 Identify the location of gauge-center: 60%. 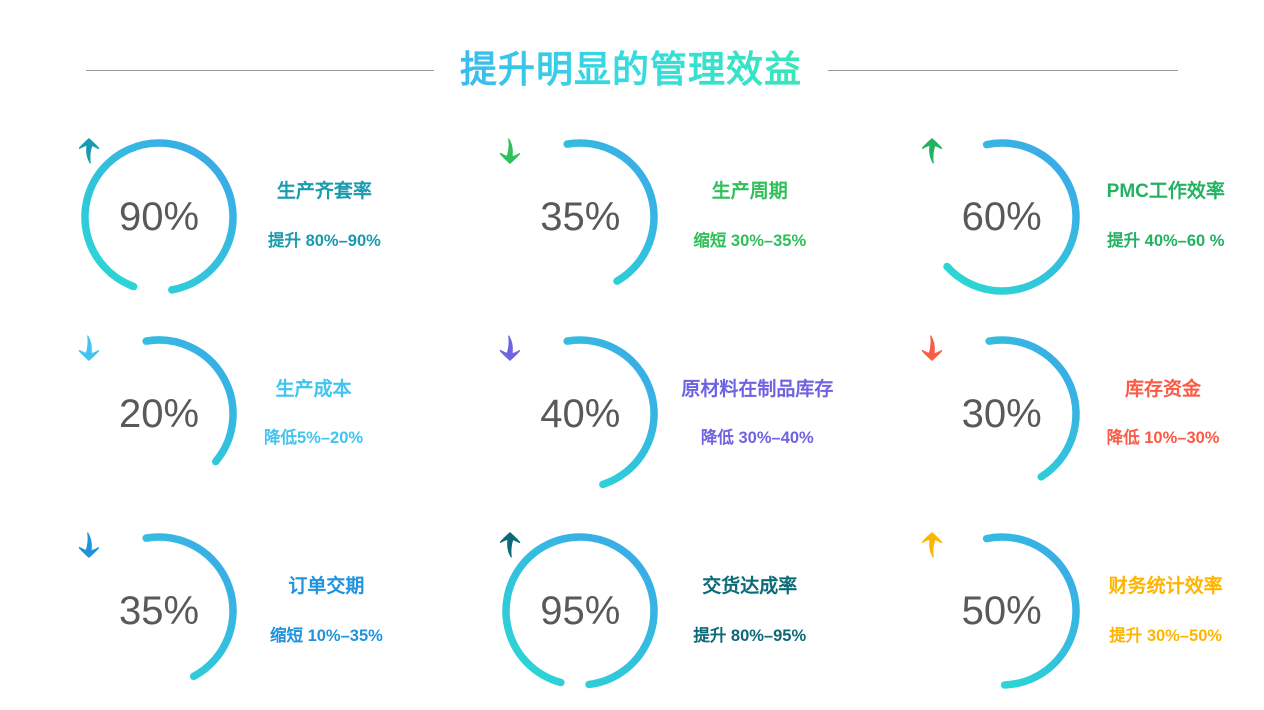
(1002, 217).